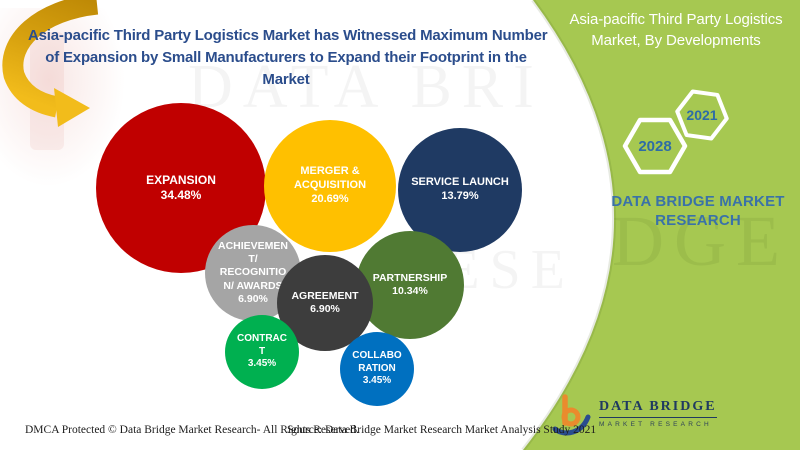 This screenshot has width=800, height=450. I want to click on panel-title-line-1: Asia-pacific Third Party Logistics, so click(676, 19).